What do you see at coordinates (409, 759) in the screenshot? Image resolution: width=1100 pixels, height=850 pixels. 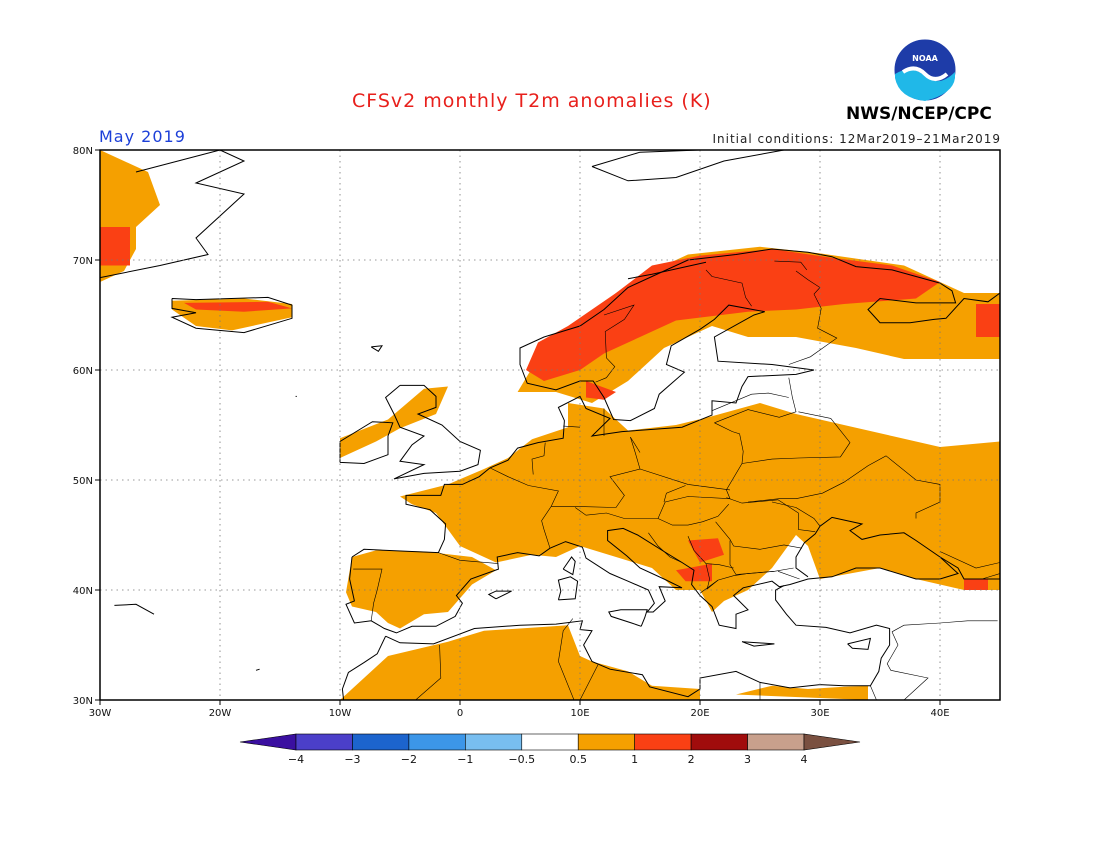 I see `colorbar-label: −2` at bounding box center [409, 759].